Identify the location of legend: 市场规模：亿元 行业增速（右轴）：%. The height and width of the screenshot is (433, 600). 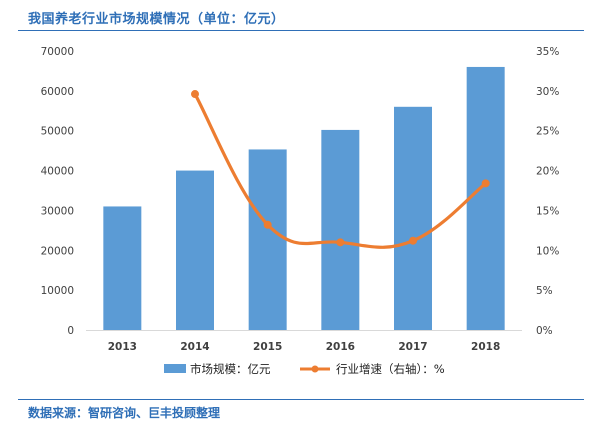
(304, 369).